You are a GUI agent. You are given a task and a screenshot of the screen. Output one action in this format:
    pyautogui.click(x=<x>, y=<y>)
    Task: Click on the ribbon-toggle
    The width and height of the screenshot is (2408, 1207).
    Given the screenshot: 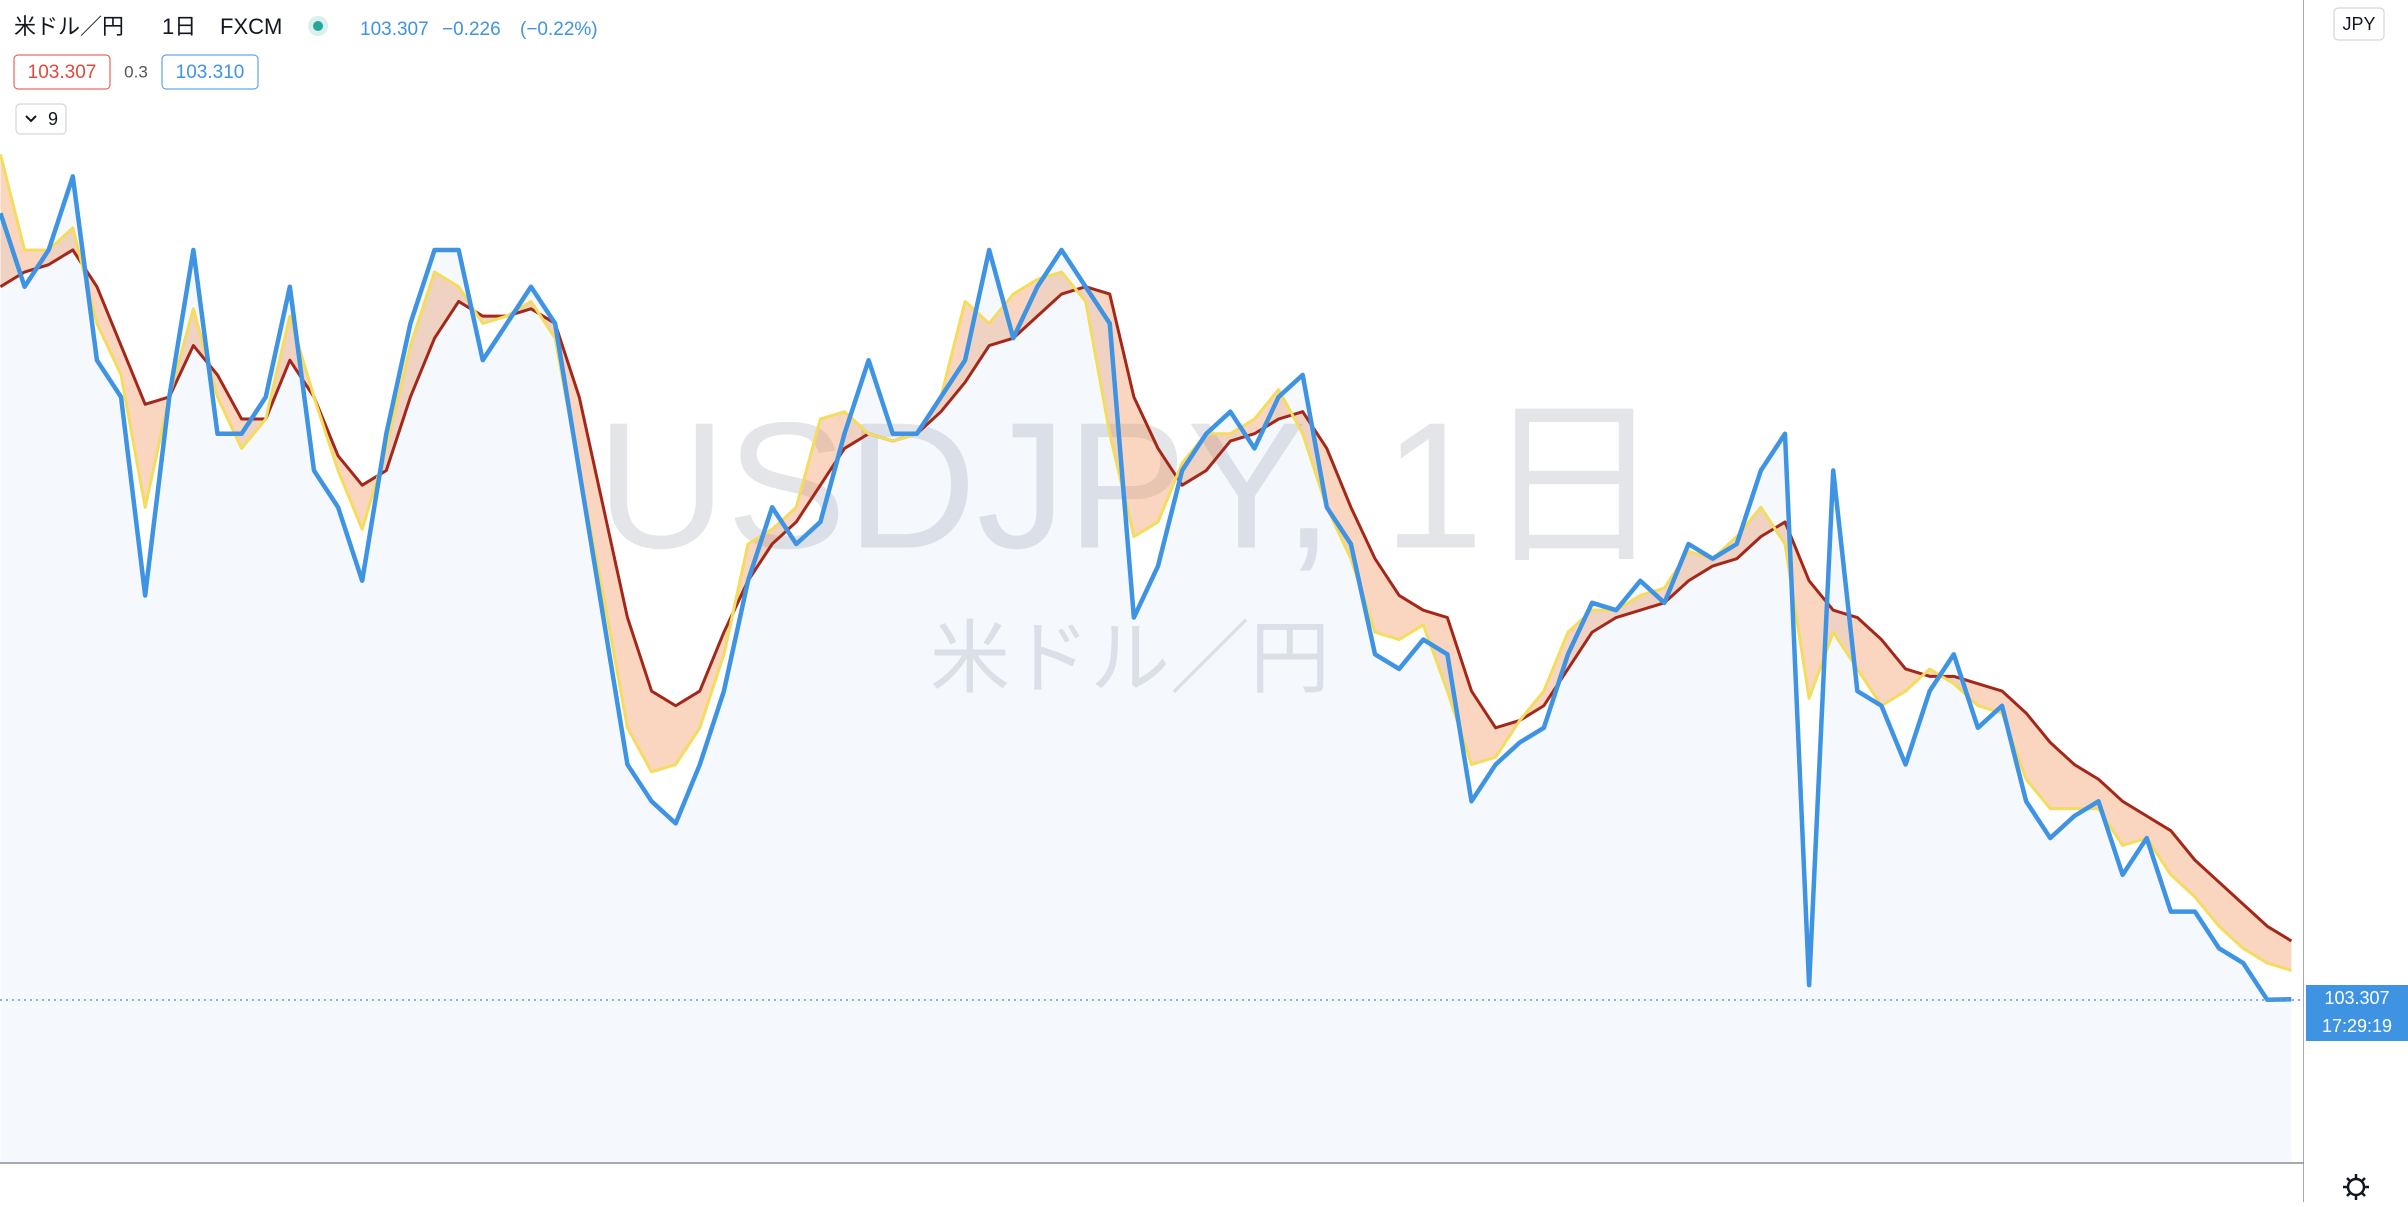 What is the action you would take?
    pyautogui.click(x=41, y=119)
    